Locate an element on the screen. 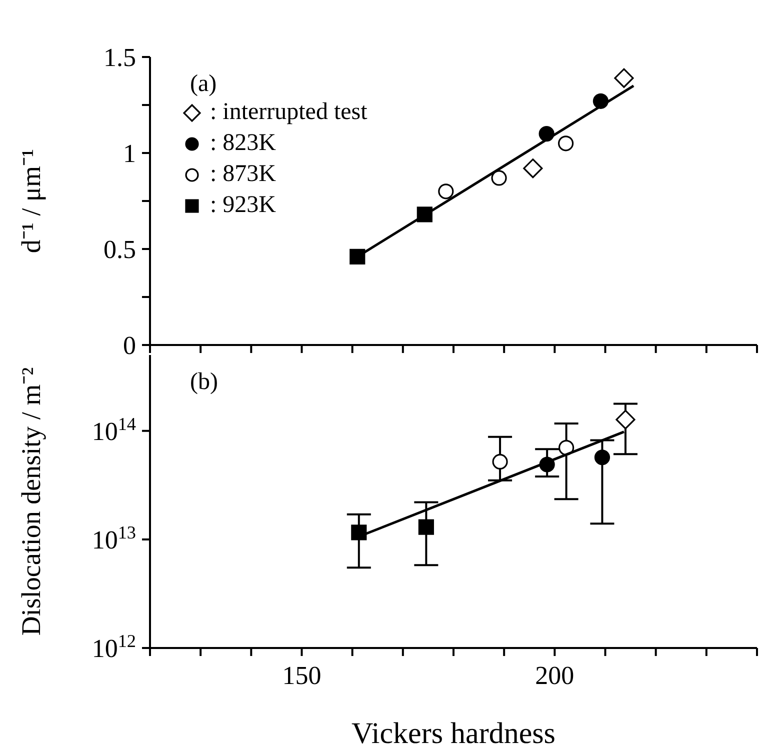 This screenshot has height=753, width=777. legend-label: : 873K is located at coordinates (243, 174).